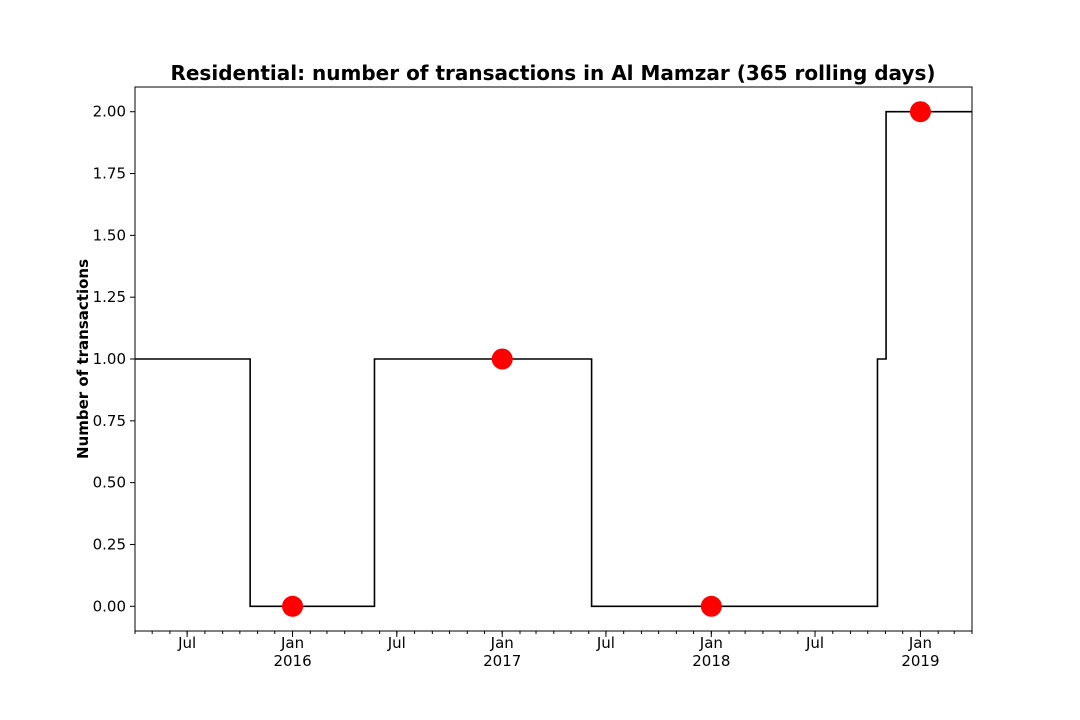 This screenshot has width=1080, height=720. What do you see at coordinates (502, 661) in the screenshot?
I see `x-tick-year-label: 2017` at bounding box center [502, 661].